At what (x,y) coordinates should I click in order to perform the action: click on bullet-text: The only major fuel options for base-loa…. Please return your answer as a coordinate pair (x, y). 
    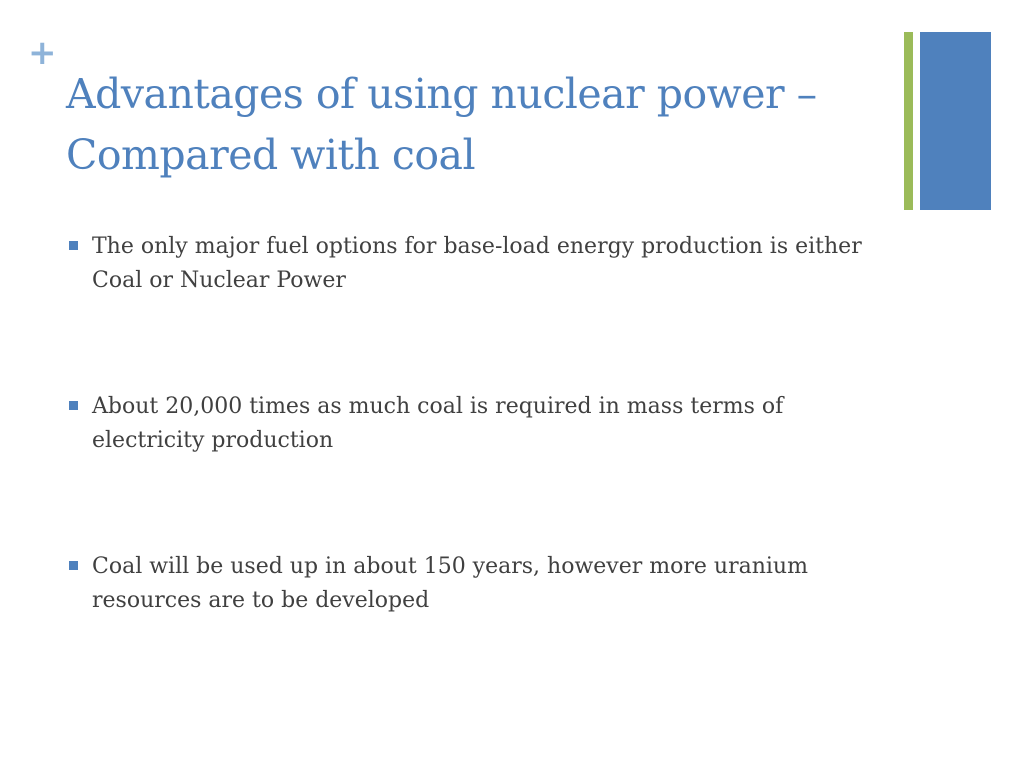
    Looking at the image, I should click on (477, 263).